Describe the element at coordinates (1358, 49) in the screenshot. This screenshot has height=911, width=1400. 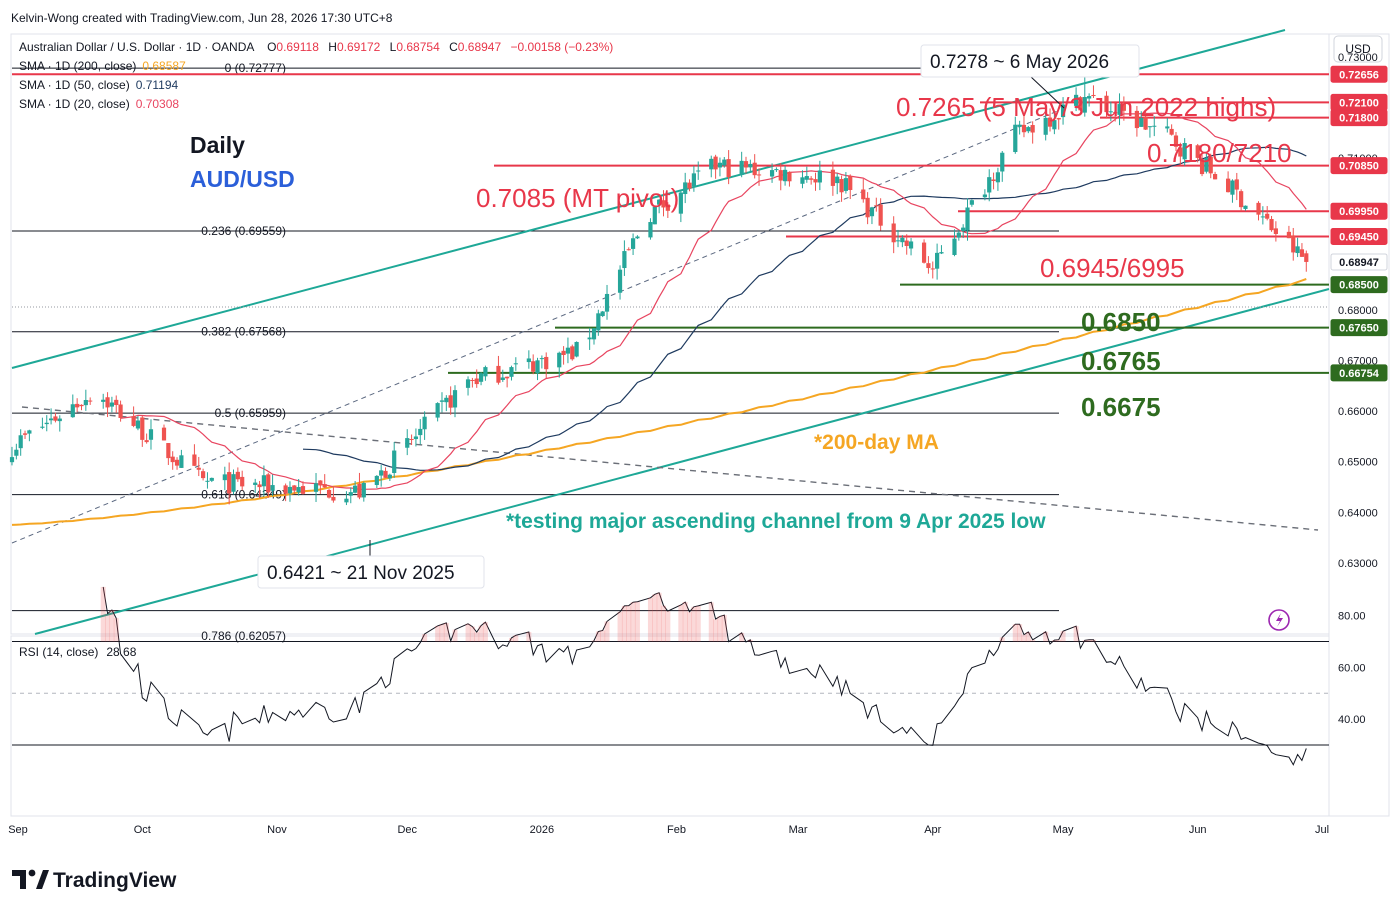
I see `currency-button: USD` at that location.